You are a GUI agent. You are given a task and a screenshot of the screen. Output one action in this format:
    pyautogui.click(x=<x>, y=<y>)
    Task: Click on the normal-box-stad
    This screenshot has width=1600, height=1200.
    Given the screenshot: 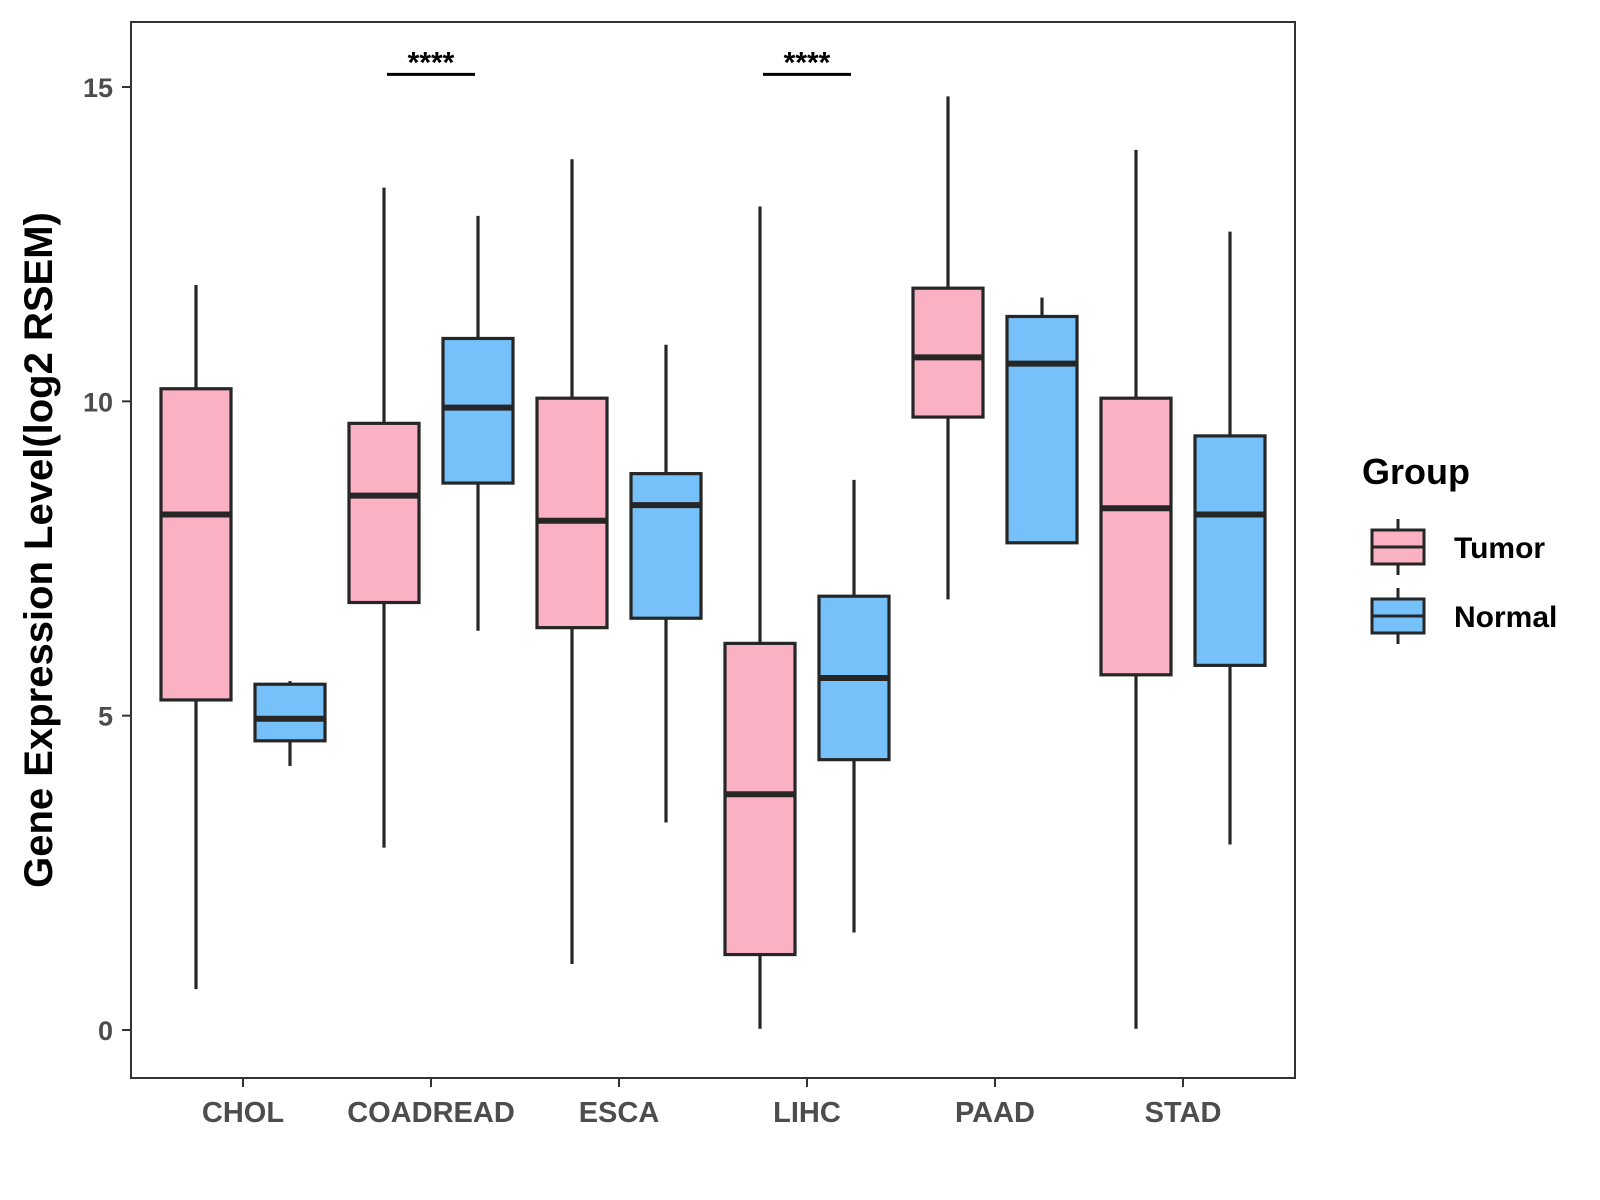 What is the action you would take?
    pyautogui.click(x=1230, y=538)
    